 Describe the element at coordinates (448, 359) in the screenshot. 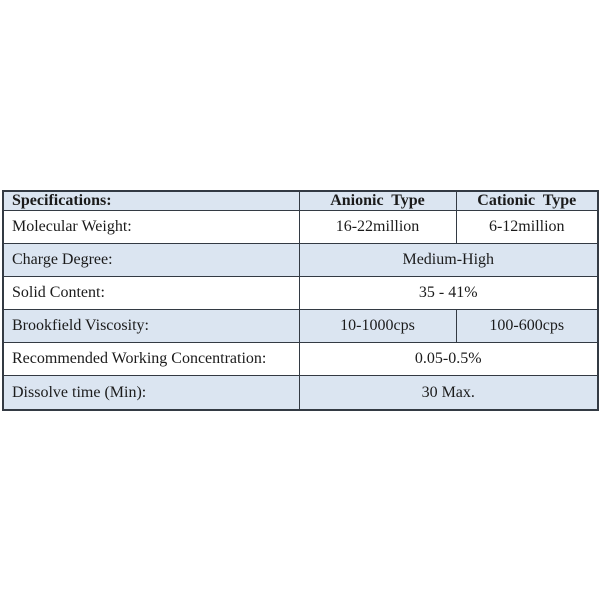

I see `shared-value: 0.05-0.5%` at that location.